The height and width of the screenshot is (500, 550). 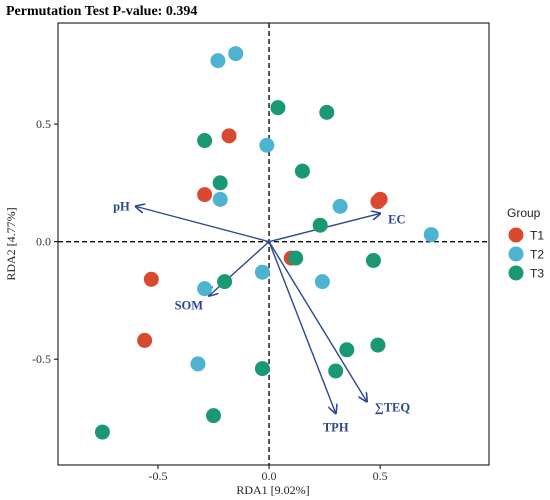 I want to click on arrow-label: pH, so click(x=121, y=206).